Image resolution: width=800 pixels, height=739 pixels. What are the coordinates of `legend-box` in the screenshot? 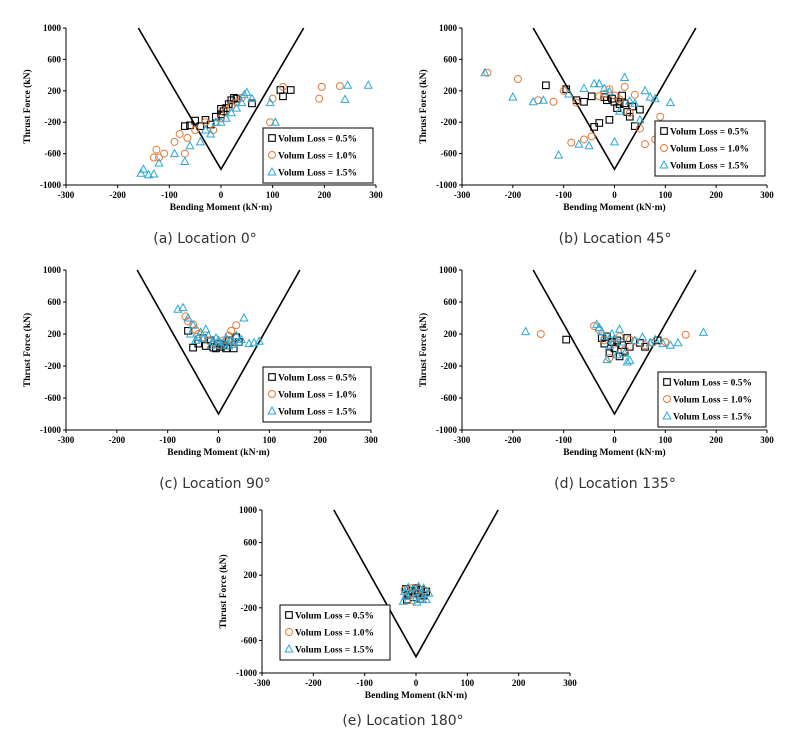 It's located at (710, 148).